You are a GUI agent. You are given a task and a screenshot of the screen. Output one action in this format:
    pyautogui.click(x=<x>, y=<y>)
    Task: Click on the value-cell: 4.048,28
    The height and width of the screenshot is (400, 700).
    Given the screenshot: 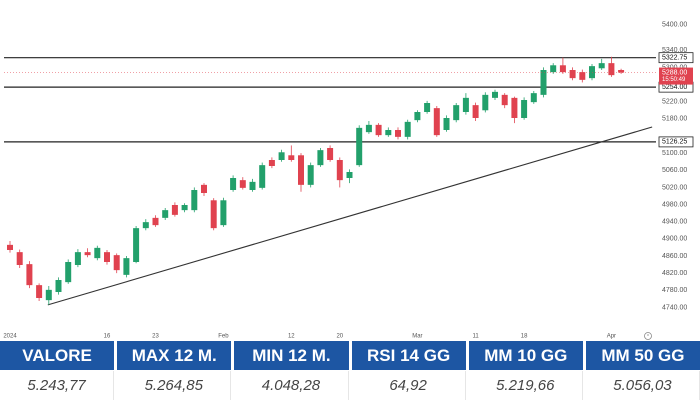 What is the action you would take?
    pyautogui.click(x=291, y=385)
    